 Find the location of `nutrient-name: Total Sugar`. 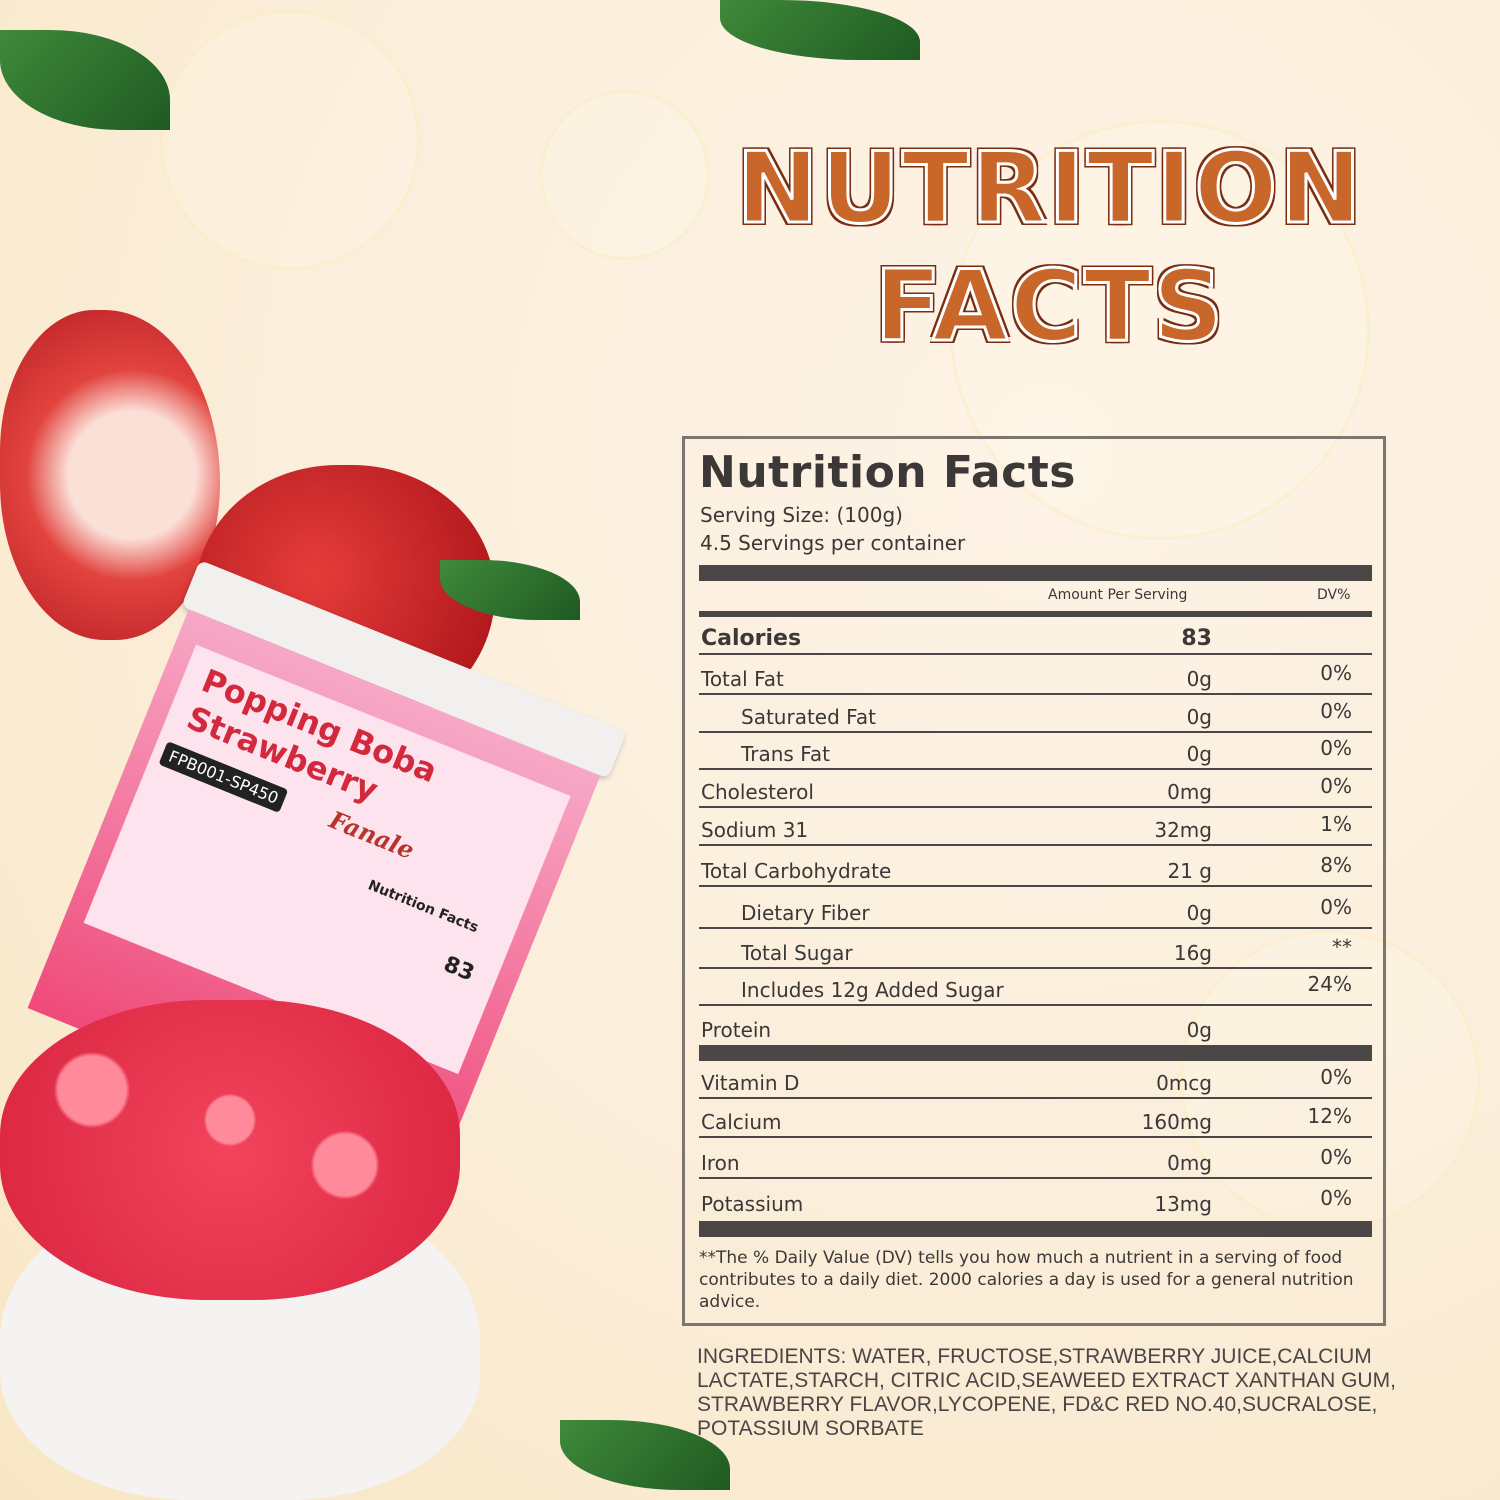

nutrient-name: Total Sugar is located at coordinates (797, 953).